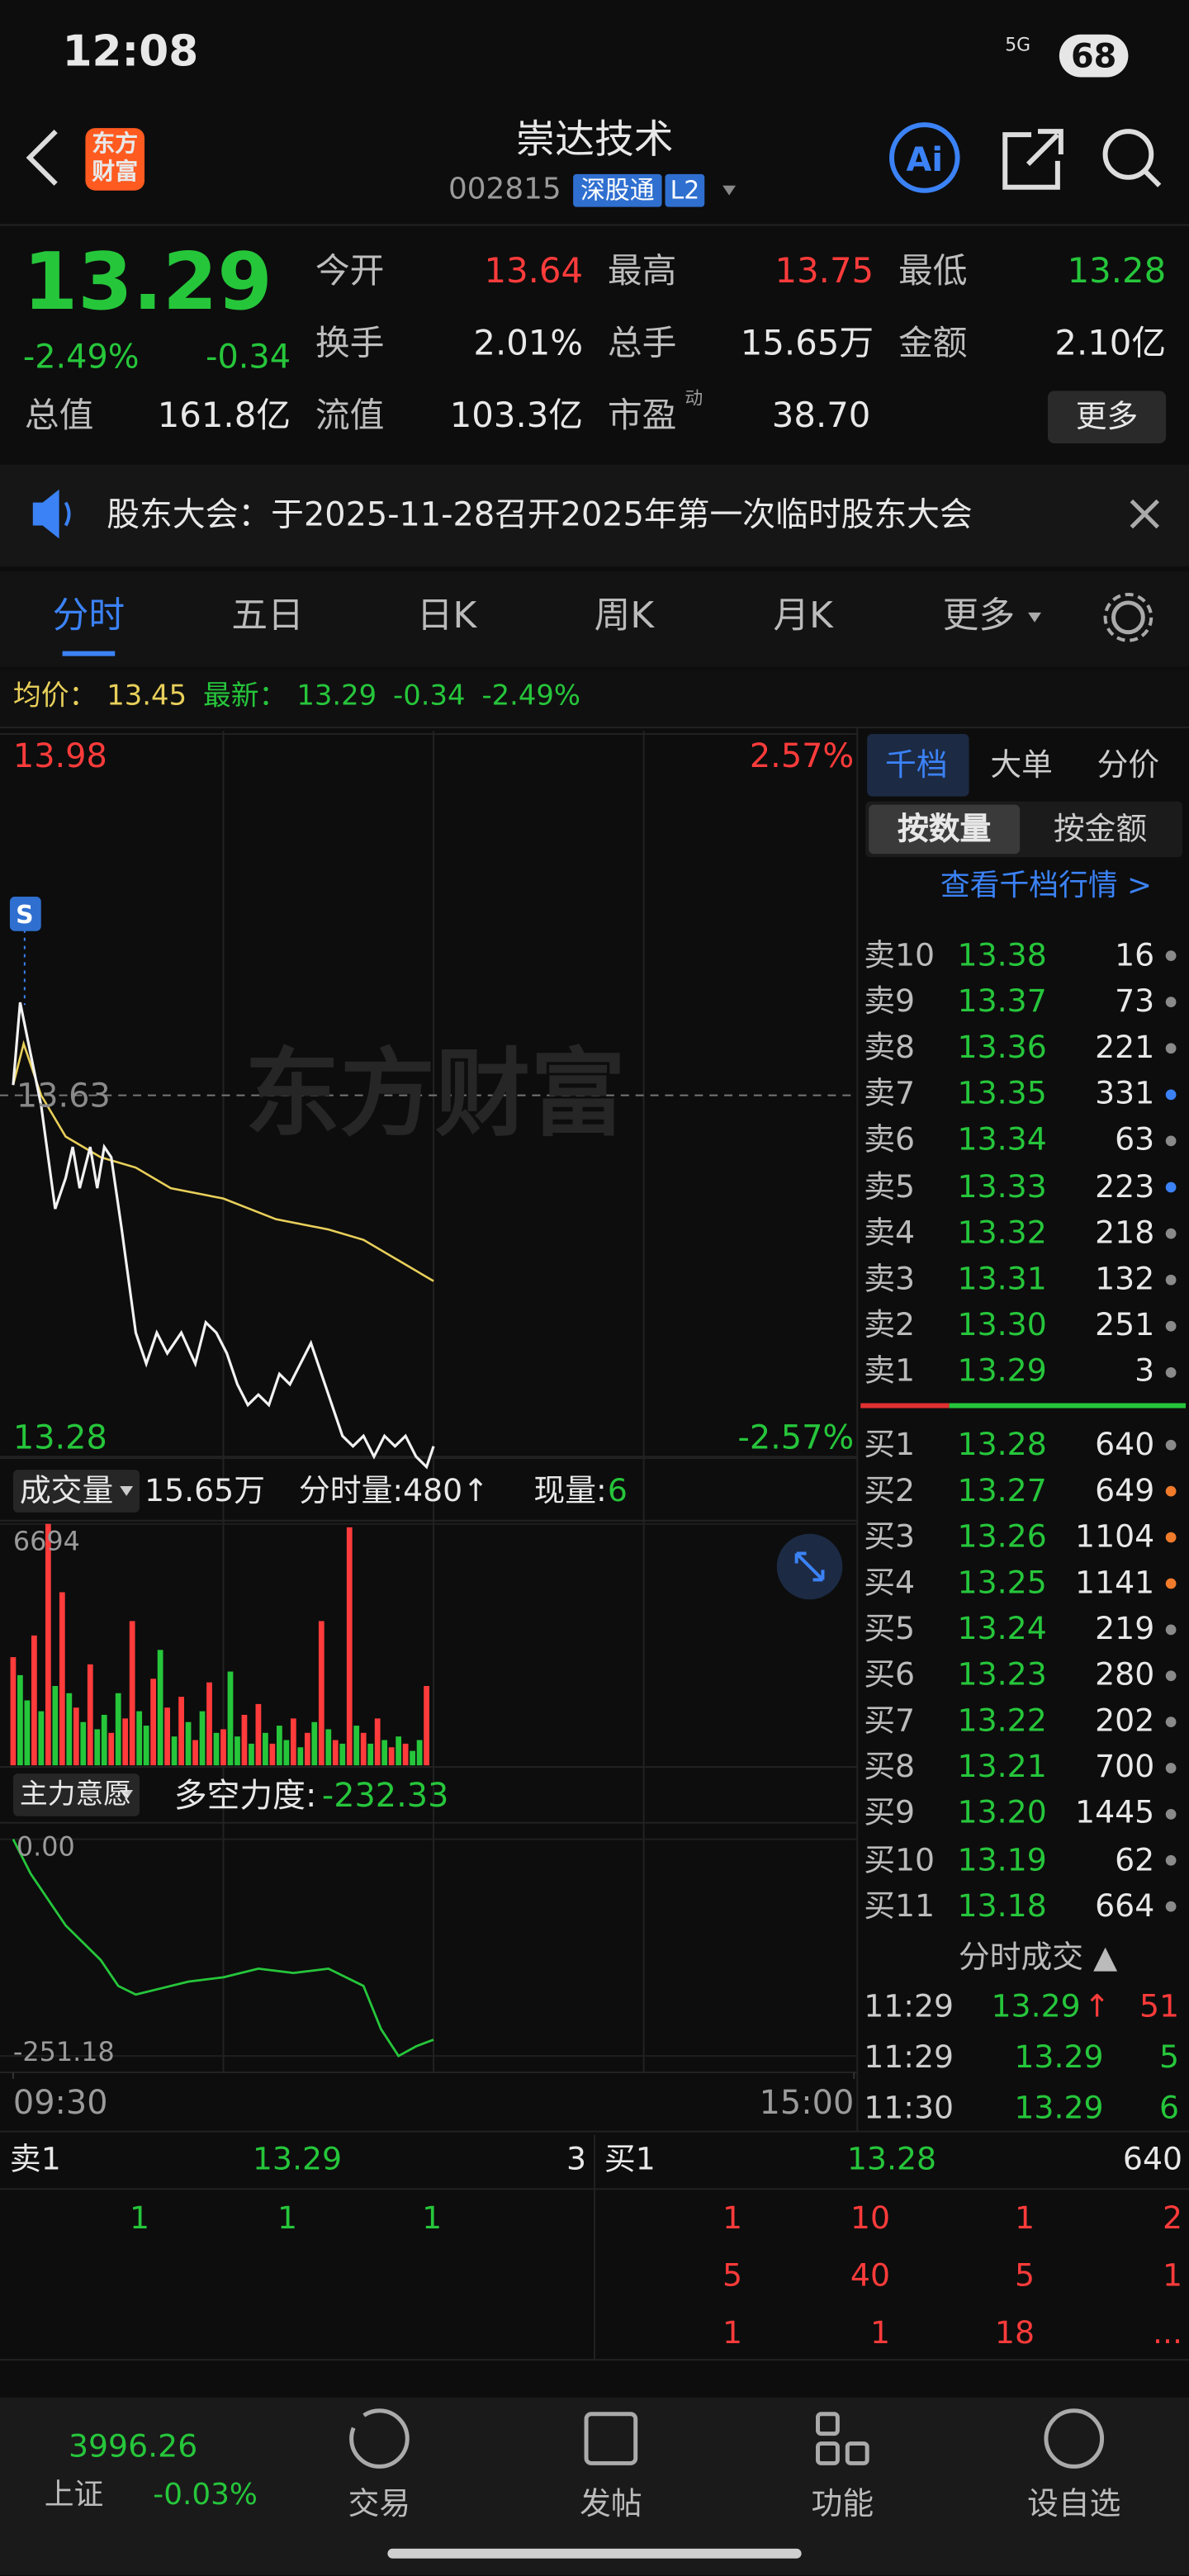  Describe the element at coordinates (1100, 828) in the screenshot. I see `mode-button: 按金额` at that location.